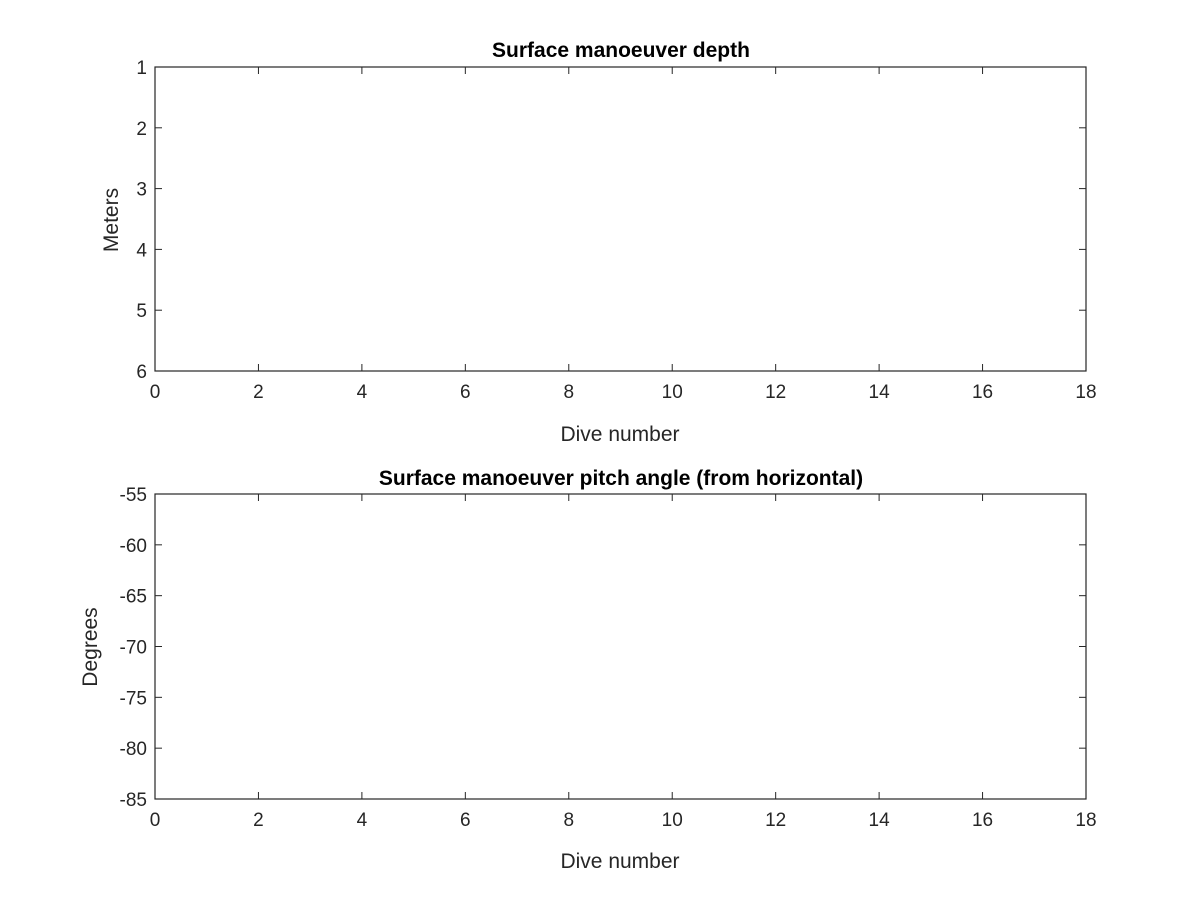  What do you see at coordinates (1085, 820) in the screenshot?
I see `pitch-x-tick-label: 18` at bounding box center [1085, 820].